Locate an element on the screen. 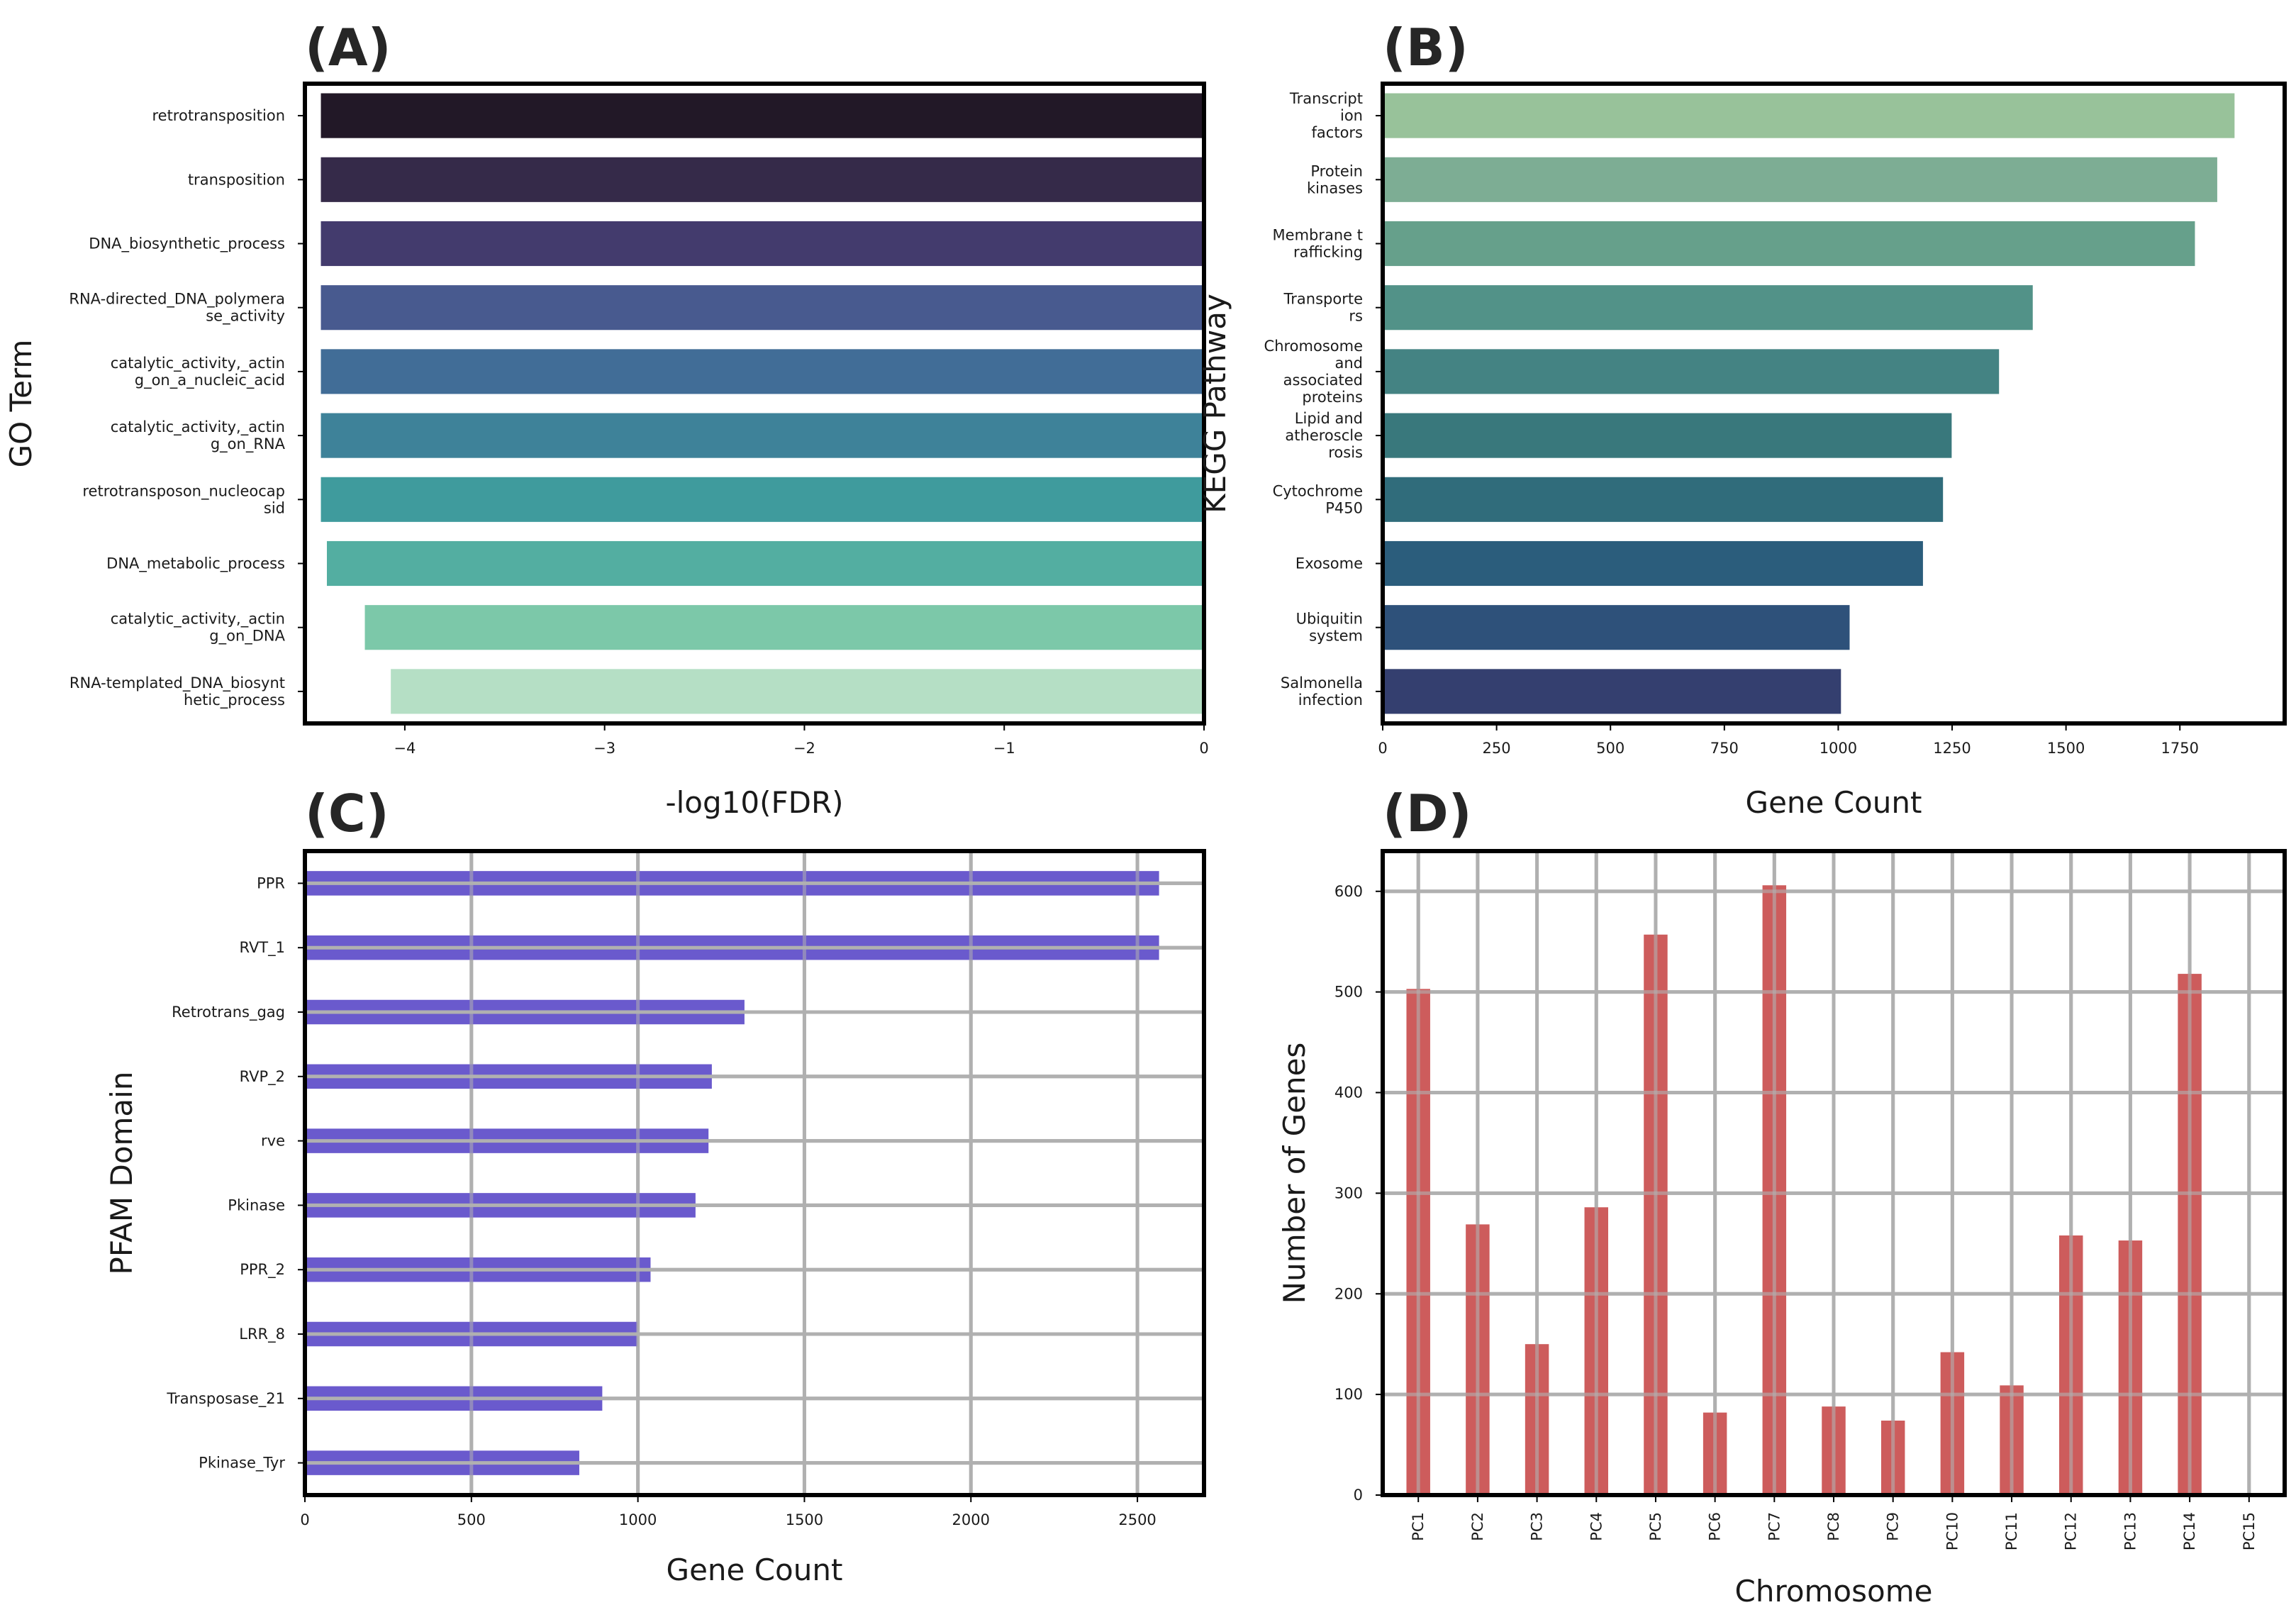 This screenshot has width=2296, height=1605. xtick-label: 1750 is located at coordinates (2180, 748).